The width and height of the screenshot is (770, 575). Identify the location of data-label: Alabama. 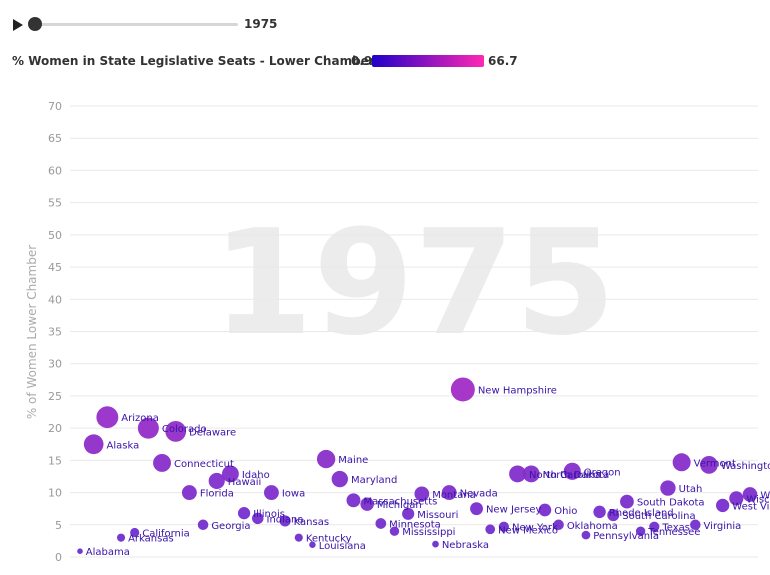
(108, 552).